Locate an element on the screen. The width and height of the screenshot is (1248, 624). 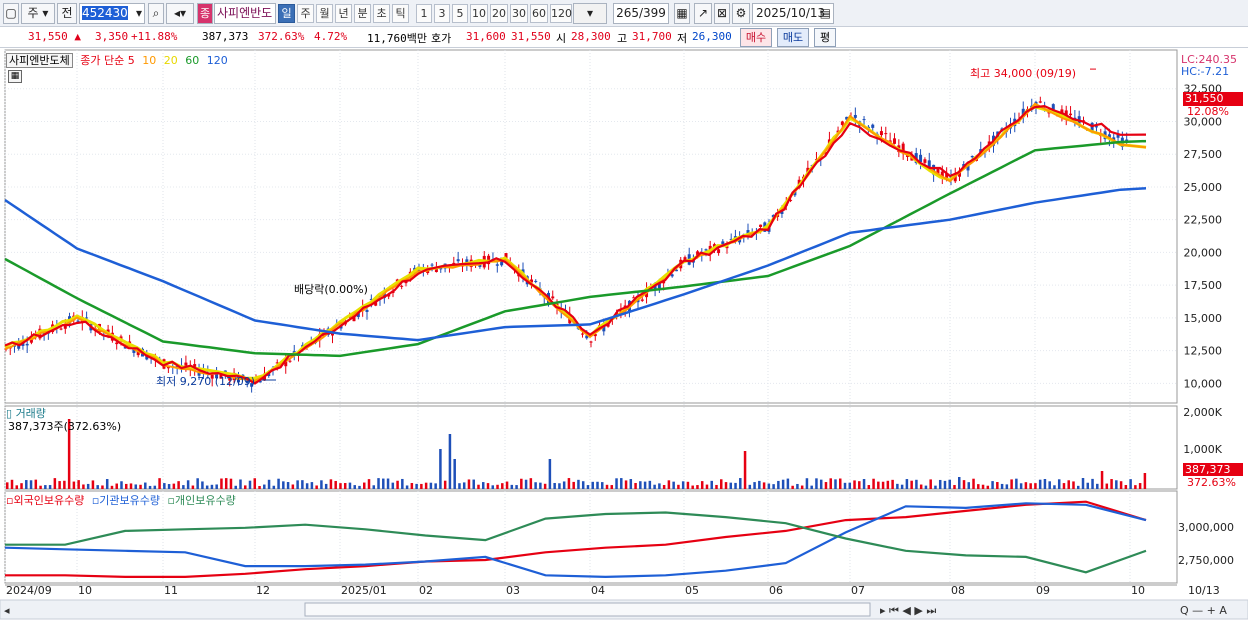
draw-icon: ↗ is located at coordinates (703, 13).